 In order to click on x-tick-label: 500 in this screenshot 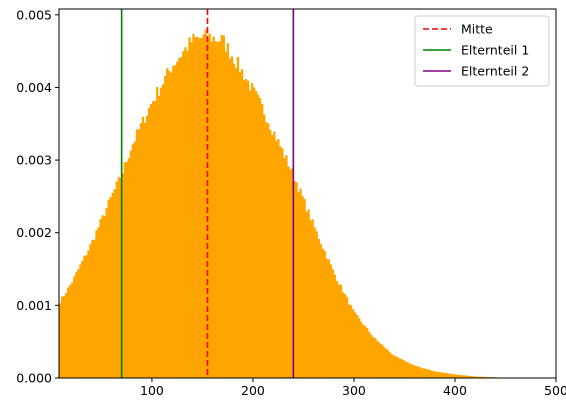, I will do `click(555, 390)`.